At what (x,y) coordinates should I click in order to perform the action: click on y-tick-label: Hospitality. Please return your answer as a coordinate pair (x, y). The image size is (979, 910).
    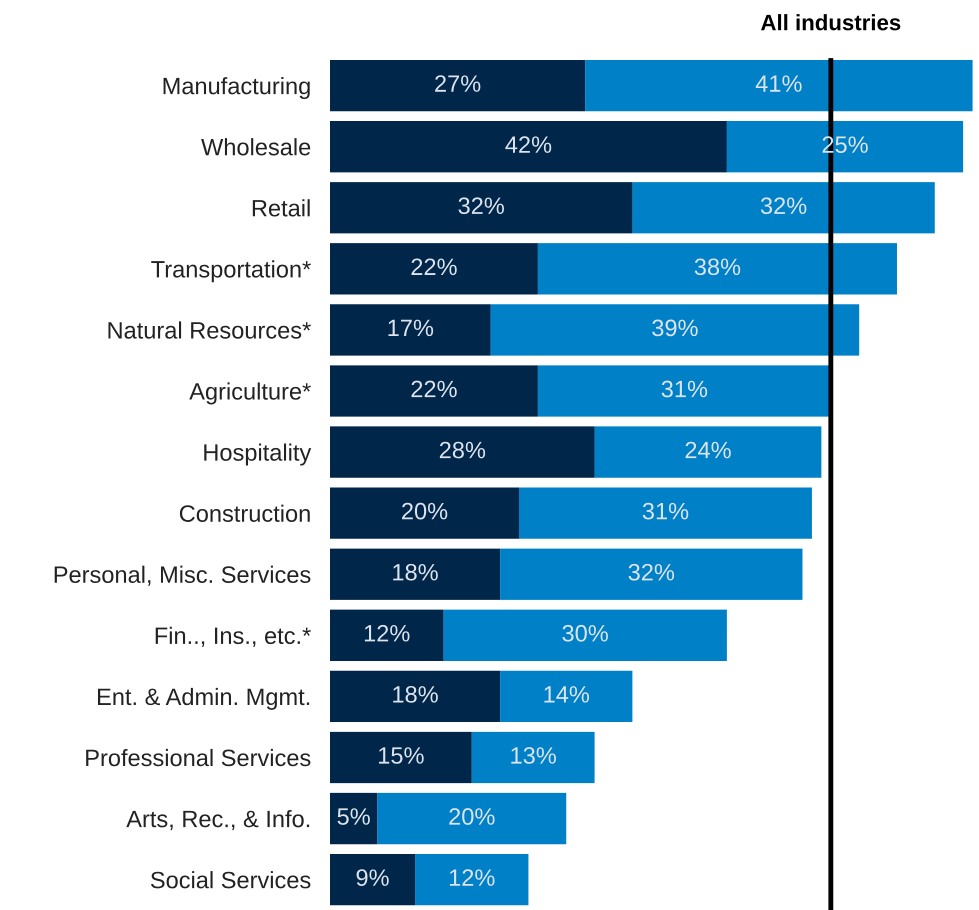
    Looking at the image, I should click on (258, 455).